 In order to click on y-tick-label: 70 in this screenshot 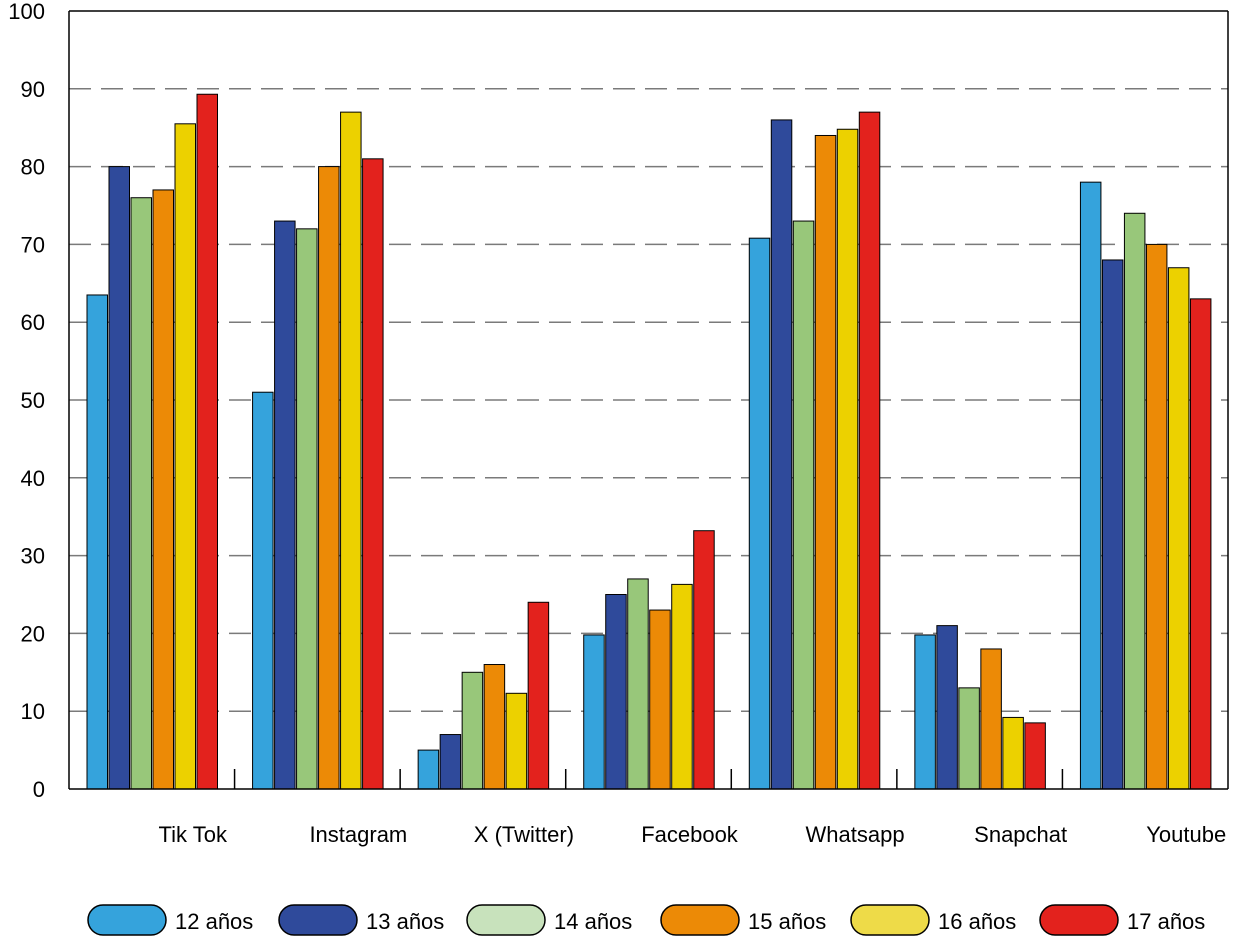, I will do `click(33, 244)`.